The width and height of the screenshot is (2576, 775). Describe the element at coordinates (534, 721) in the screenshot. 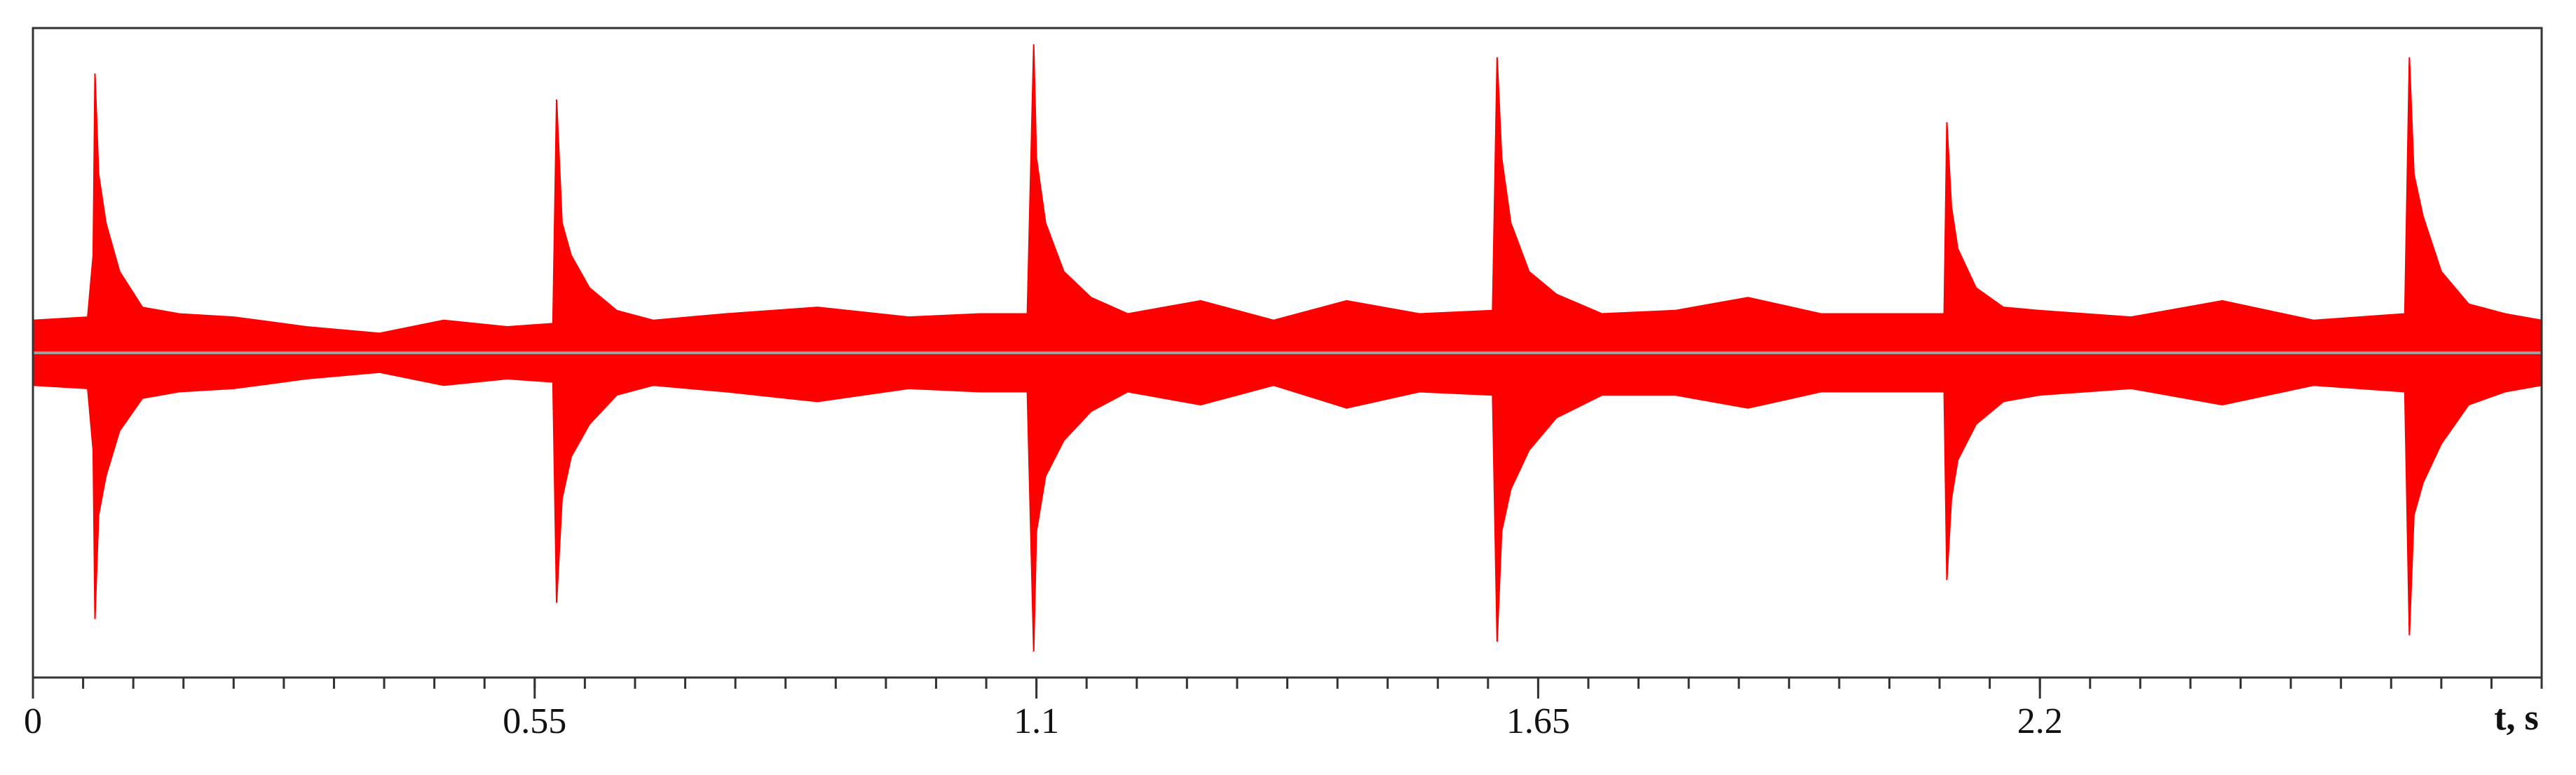

I see `x-tick-label: 0.55` at that location.